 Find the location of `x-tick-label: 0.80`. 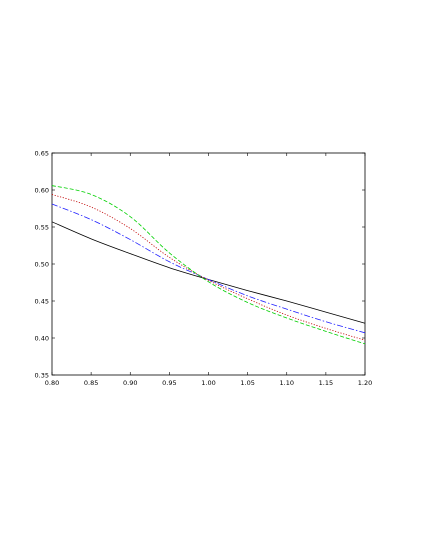

x-tick-label: 0.80 is located at coordinates (52, 383).